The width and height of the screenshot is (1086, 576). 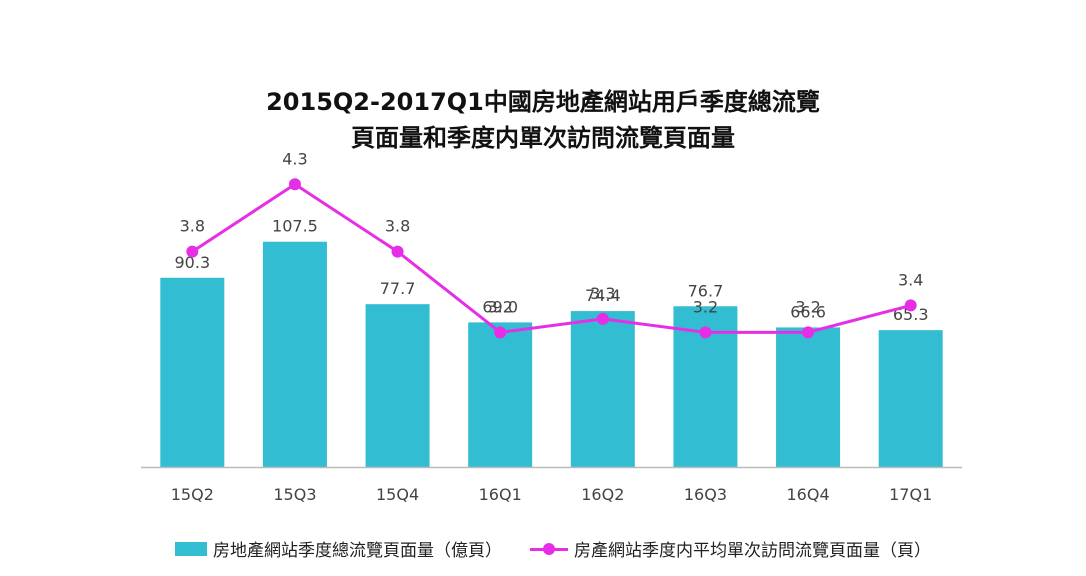 What do you see at coordinates (192, 251) in the screenshot?
I see `line-point-15Q2` at bounding box center [192, 251].